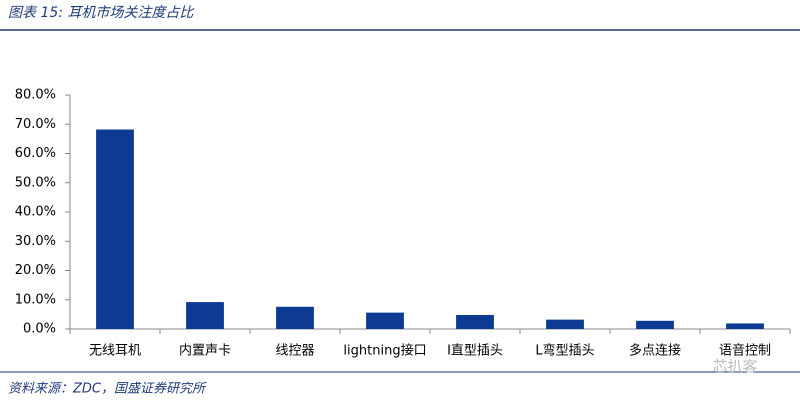 This screenshot has width=800, height=401. I want to click on x-tick-label: 语音控制, so click(745, 351).